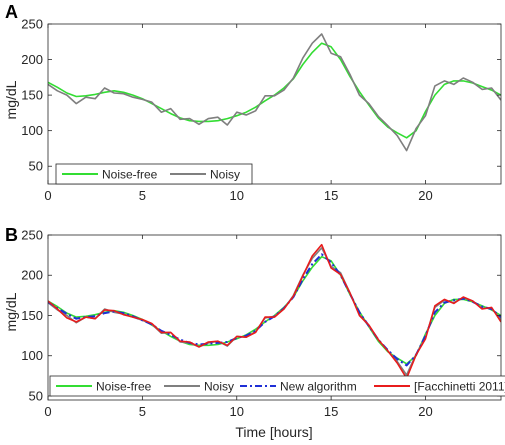 Image resolution: width=505 pixels, height=445 pixels. I want to click on legend-entry: New algorithm, so click(318, 387).